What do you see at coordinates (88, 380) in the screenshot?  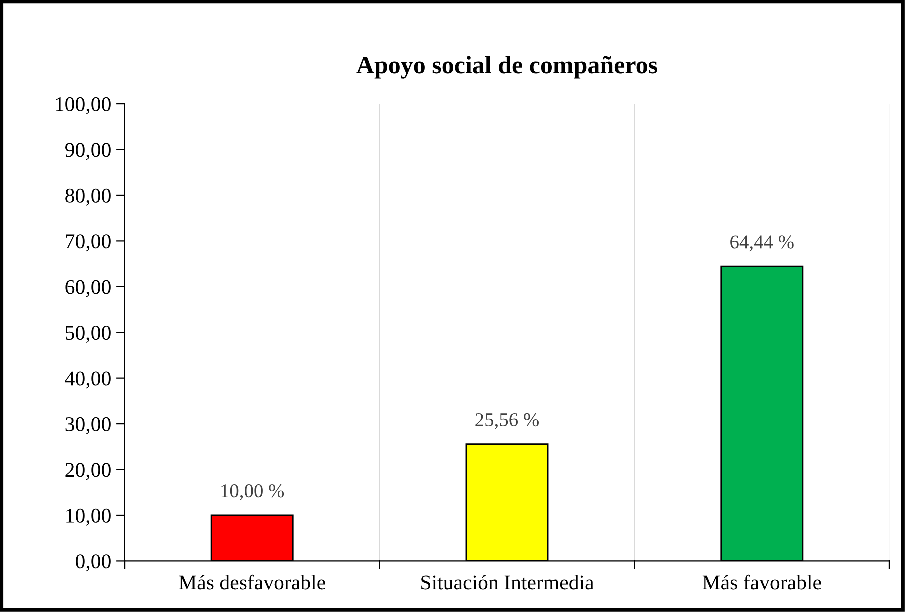 I see `y-tick-label: 40,00` at bounding box center [88, 380].